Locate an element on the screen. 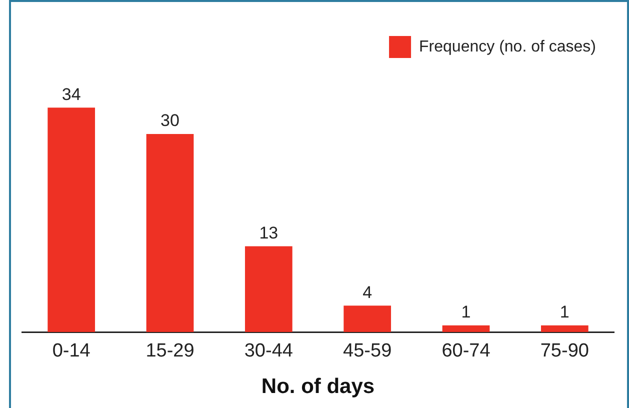  x-axis-title: No. of days is located at coordinates (318, 386).